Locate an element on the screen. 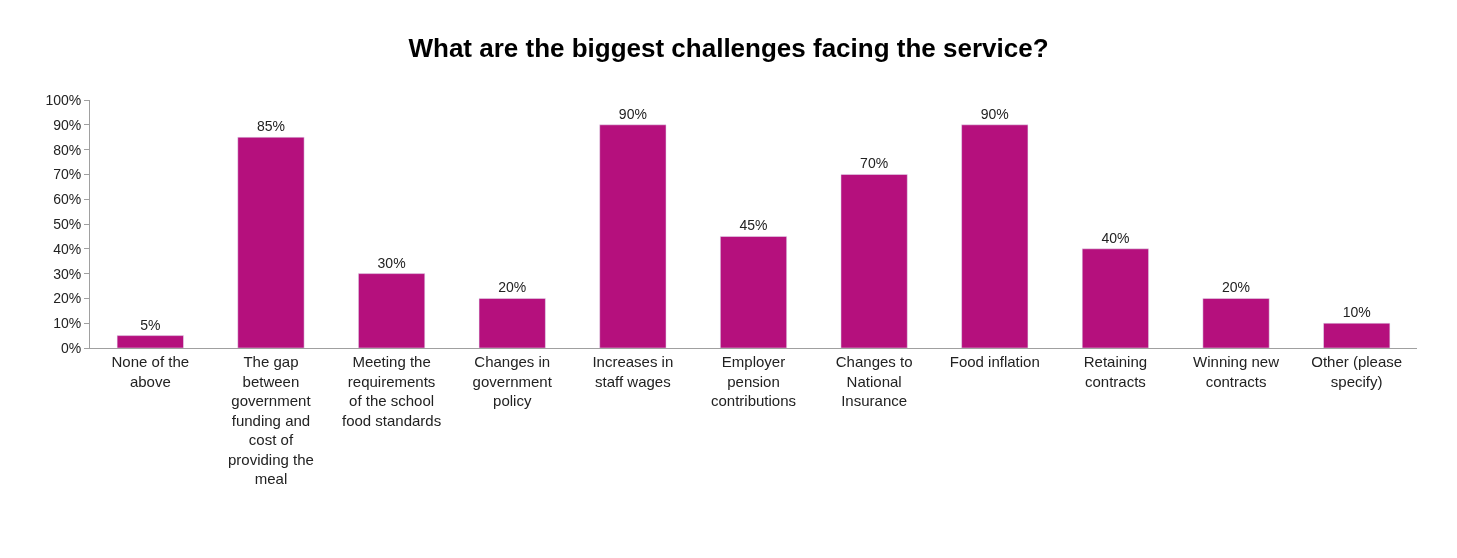 The image size is (1457, 558). x-tick-label: Food inflation is located at coordinates (994, 361).